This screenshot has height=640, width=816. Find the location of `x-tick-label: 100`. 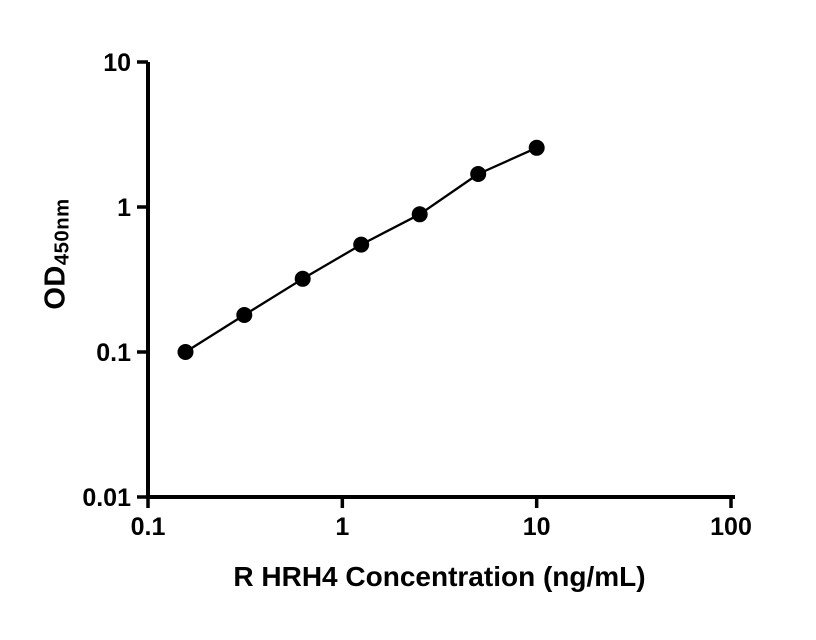

x-tick-label: 100 is located at coordinates (731, 527).